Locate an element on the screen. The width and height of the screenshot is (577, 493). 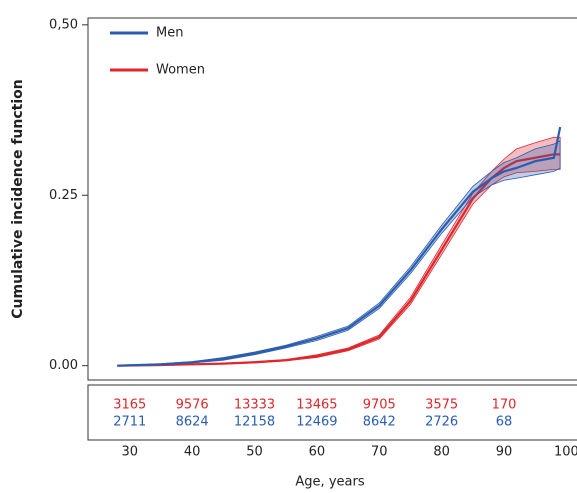
at-risk-count: 3165 is located at coordinates (129, 405).